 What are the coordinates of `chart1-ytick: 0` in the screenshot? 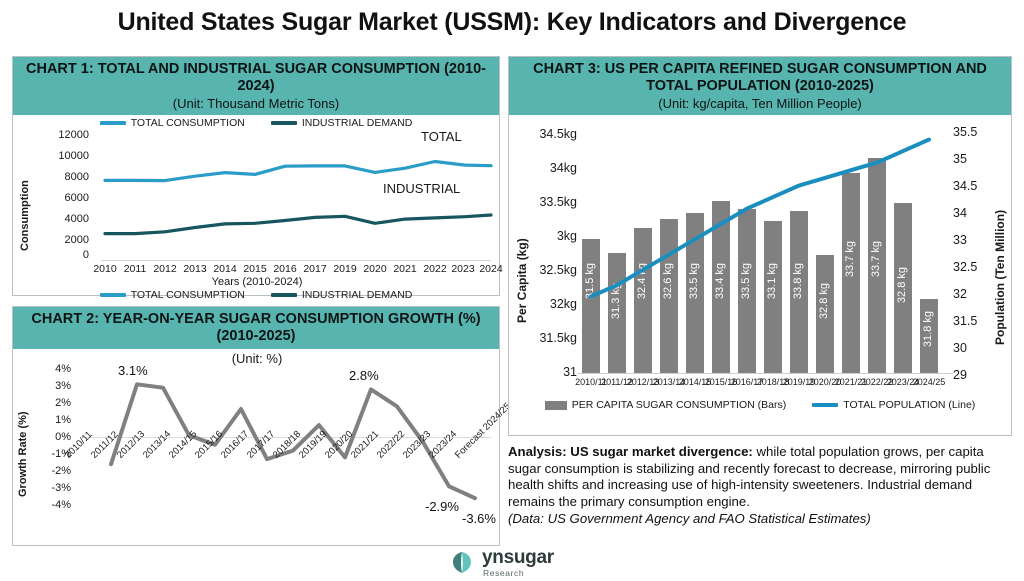 It's located at (85, 255).